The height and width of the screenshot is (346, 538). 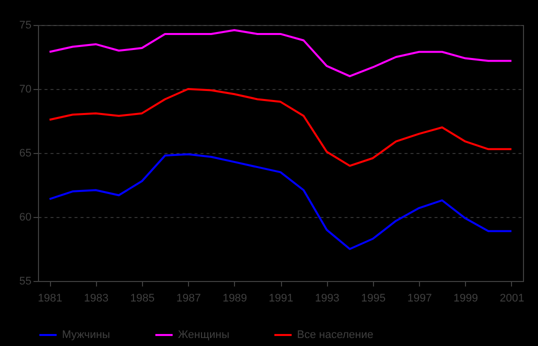 What do you see at coordinates (25, 26) in the screenshot?
I see `y-tick-label: 75` at bounding box center [25, 26].